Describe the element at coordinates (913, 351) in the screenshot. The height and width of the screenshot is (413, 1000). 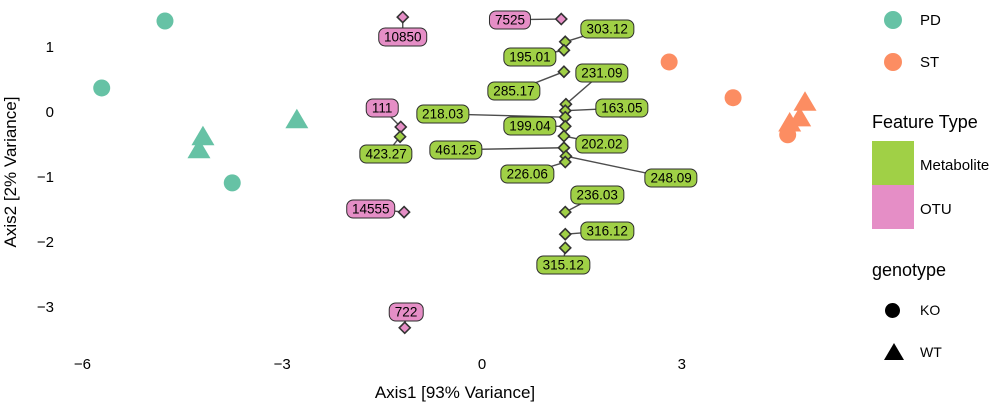
I see `legend-item-wt: WT` at that location.